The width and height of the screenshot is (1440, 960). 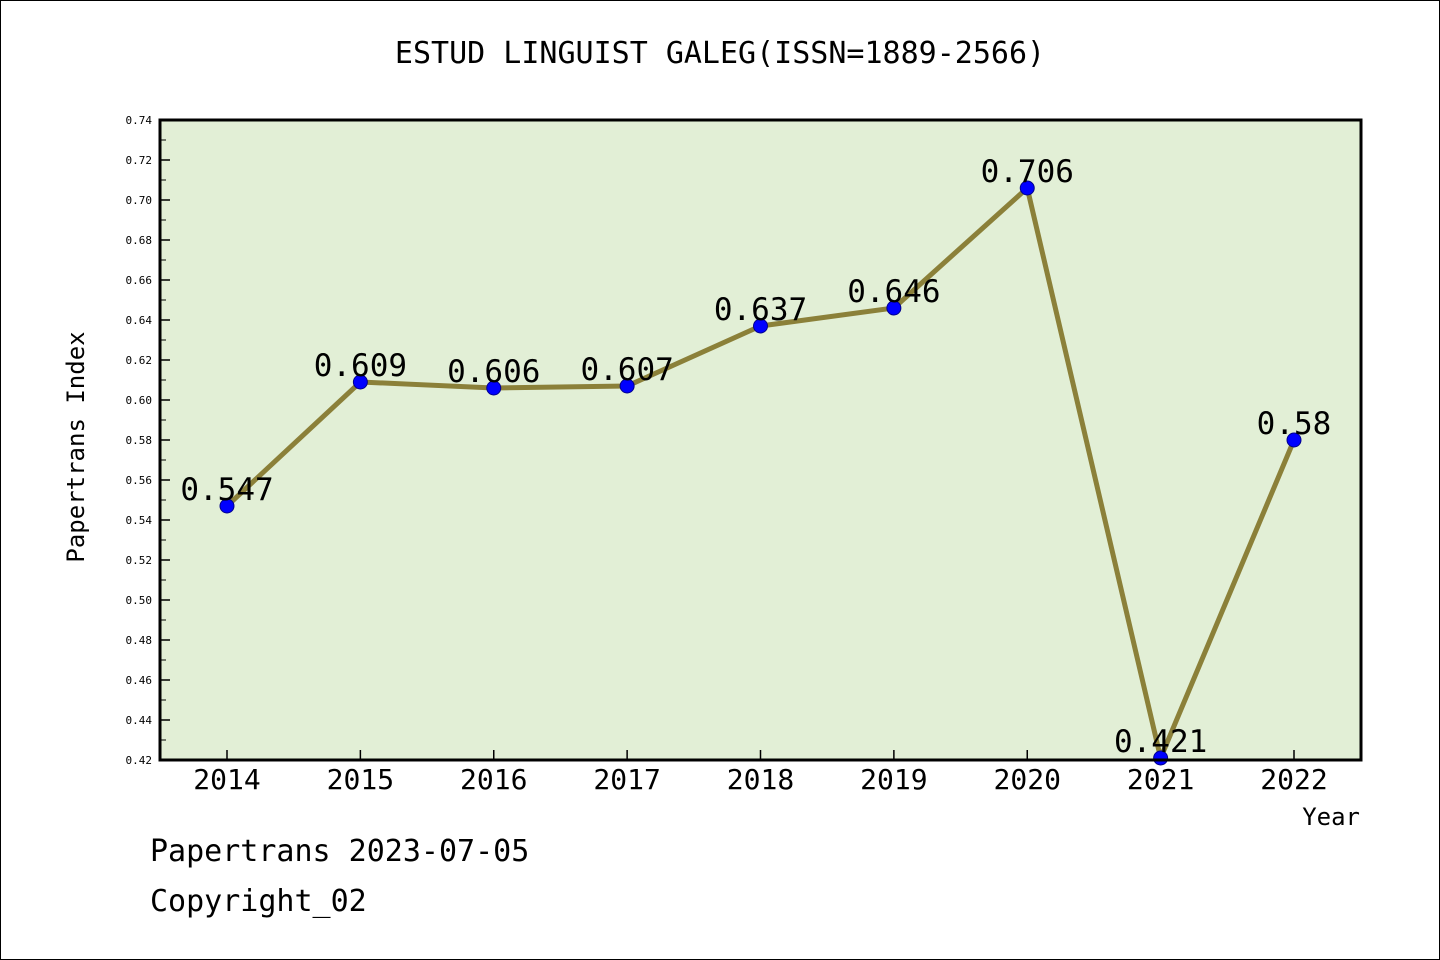 I want to click on y-tick-label: 0.50, so click(x=139, y=600).